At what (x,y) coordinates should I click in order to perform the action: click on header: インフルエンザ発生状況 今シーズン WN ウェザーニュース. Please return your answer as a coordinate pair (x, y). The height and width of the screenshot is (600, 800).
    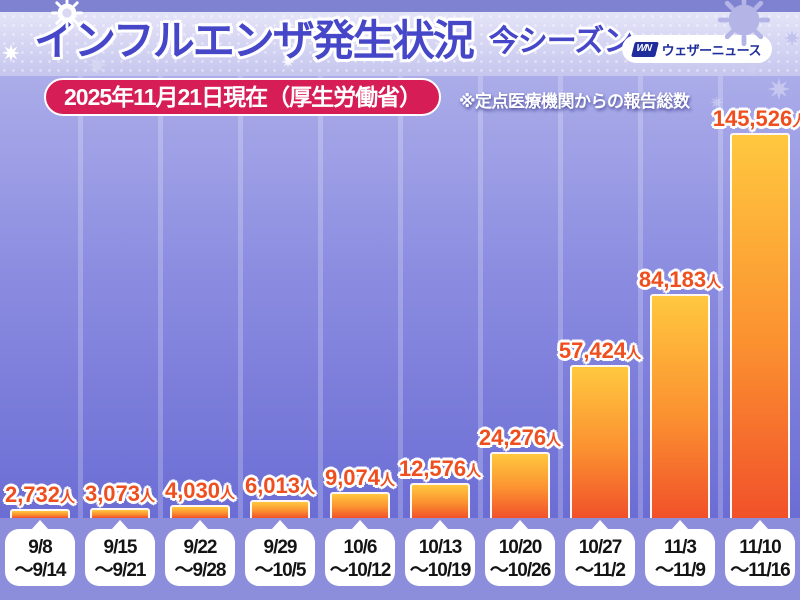
    Looking at the image, I should click on (400, 44).